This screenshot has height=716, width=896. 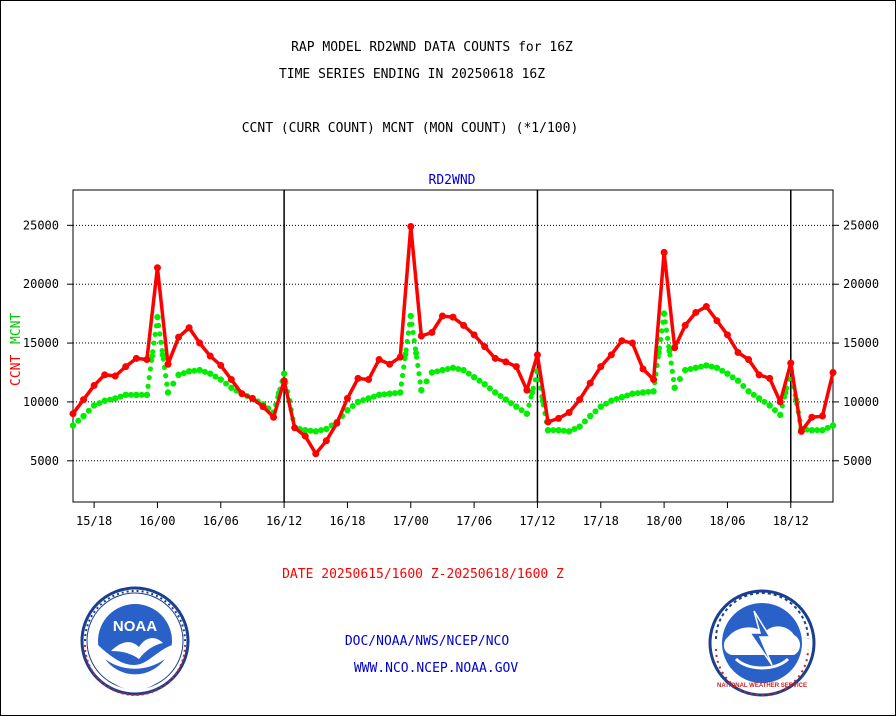 I want to click on org-label: DOC/NOAA/NWS/NCEP/NCO, so click(x=427, y=641).